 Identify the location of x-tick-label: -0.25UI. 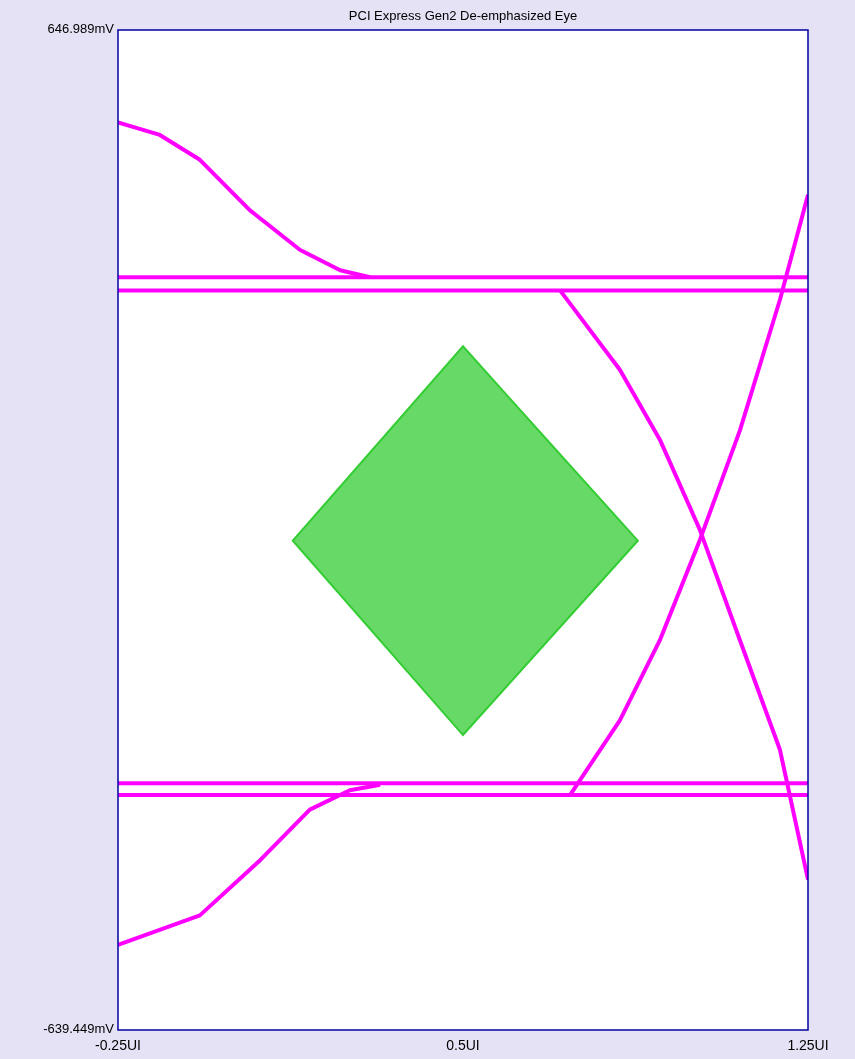
(118, 1045).